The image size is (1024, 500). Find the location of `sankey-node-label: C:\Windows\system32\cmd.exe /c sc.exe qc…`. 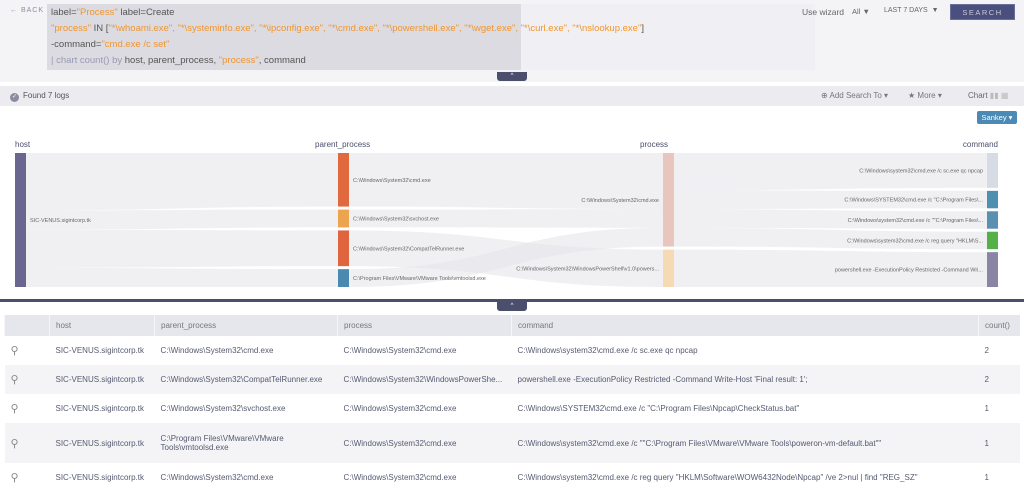

sankey-node-label: C:\Windows\system32\cmd.exe /c sc.exe qc… is located at coordinates (921, 171).